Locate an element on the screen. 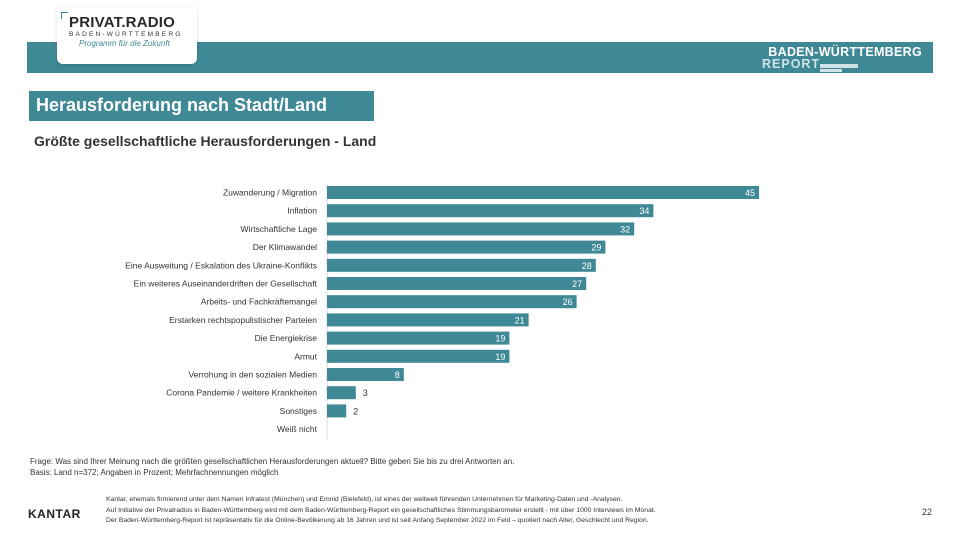 This screenshot has height=540, width=960. logo-title: PRIVAT.RADIO is located at coordinates (122, 22).